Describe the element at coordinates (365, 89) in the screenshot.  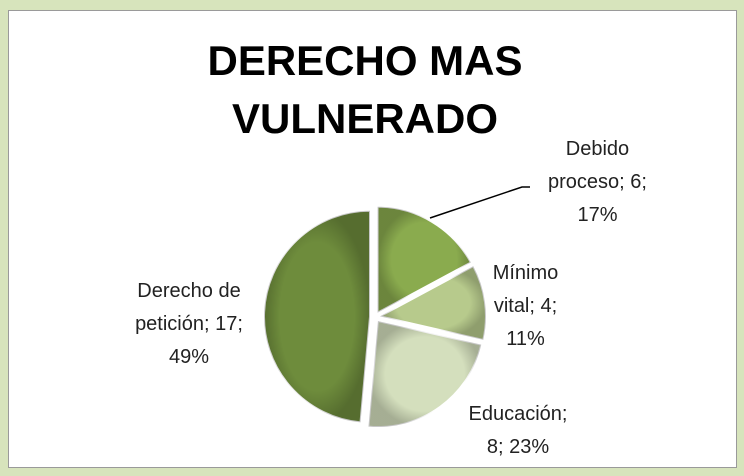
I see `chart-title: DERECHO MAS VULNERADO` at that location.